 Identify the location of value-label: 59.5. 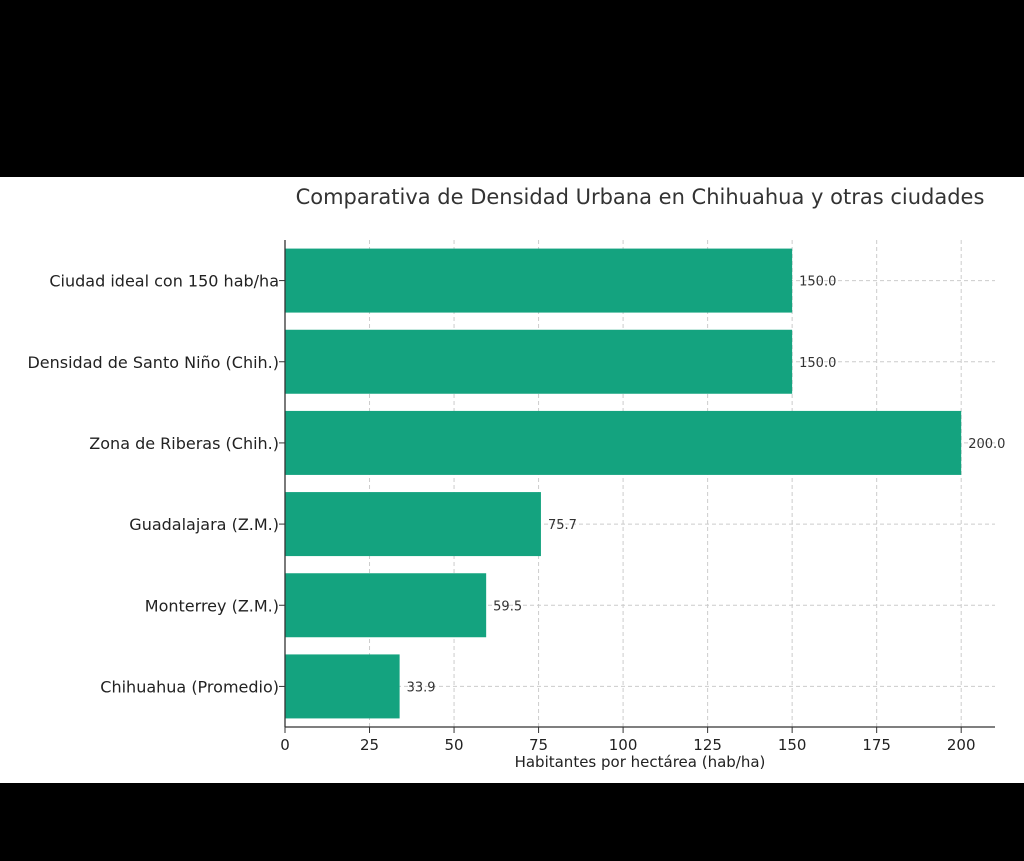
(507, 606).